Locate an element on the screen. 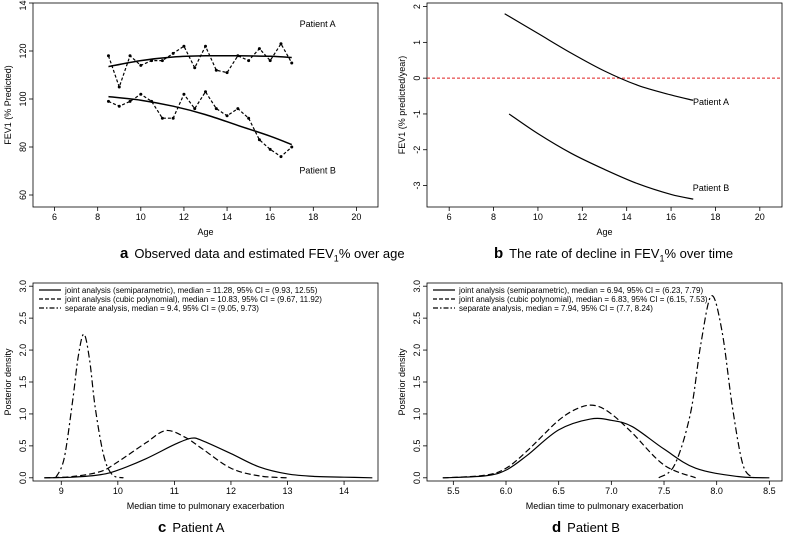 The height and width of the screenshot is (539, 785). x-axis-label-a: Age is located at coordinates (205, 232).